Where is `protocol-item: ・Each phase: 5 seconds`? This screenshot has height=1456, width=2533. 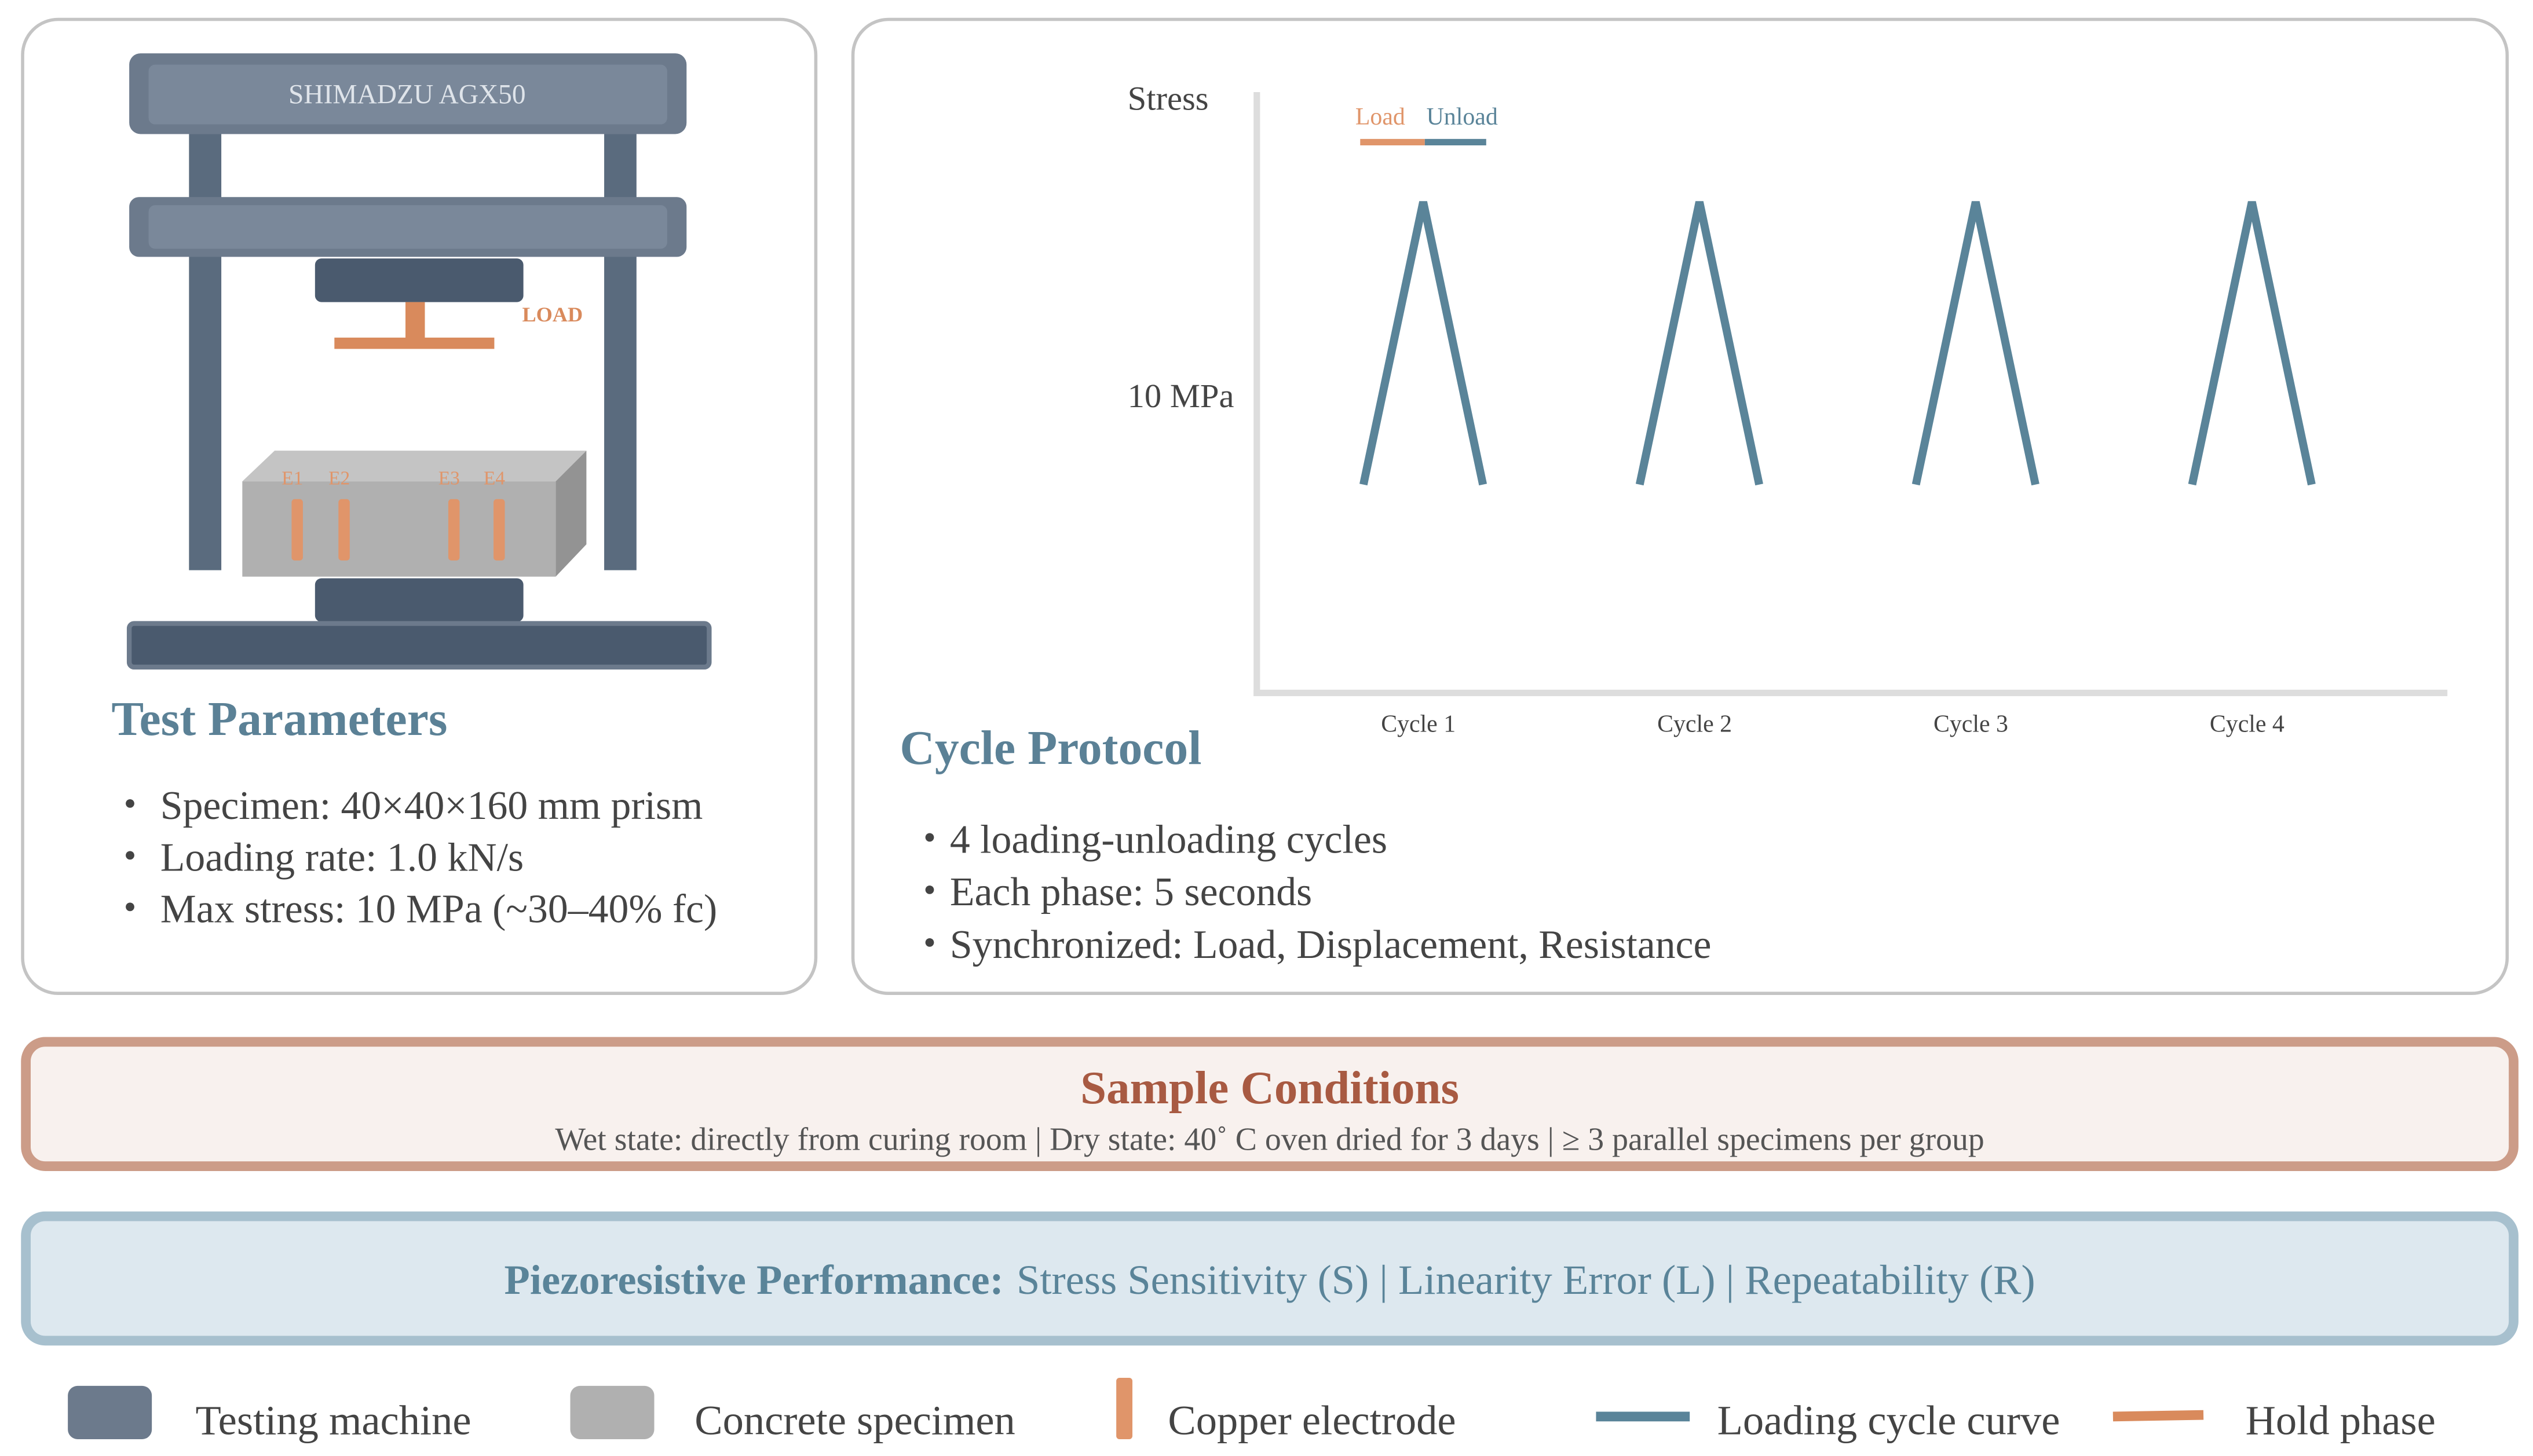
protocol-item: ・Each phase: 5 seconds is located at coordinates (1110, 892).